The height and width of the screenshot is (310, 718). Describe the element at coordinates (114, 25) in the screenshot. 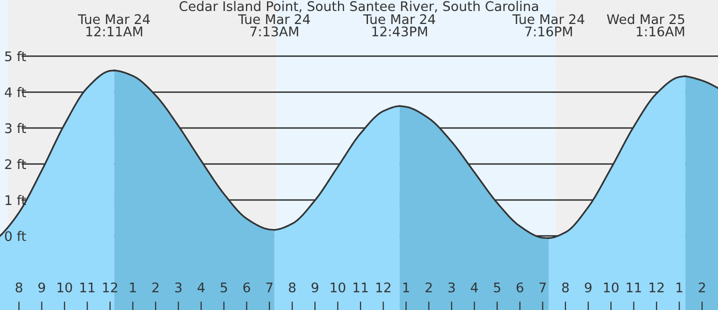

I see `annotation: Tue Mar 24 12:11AM` at that location.